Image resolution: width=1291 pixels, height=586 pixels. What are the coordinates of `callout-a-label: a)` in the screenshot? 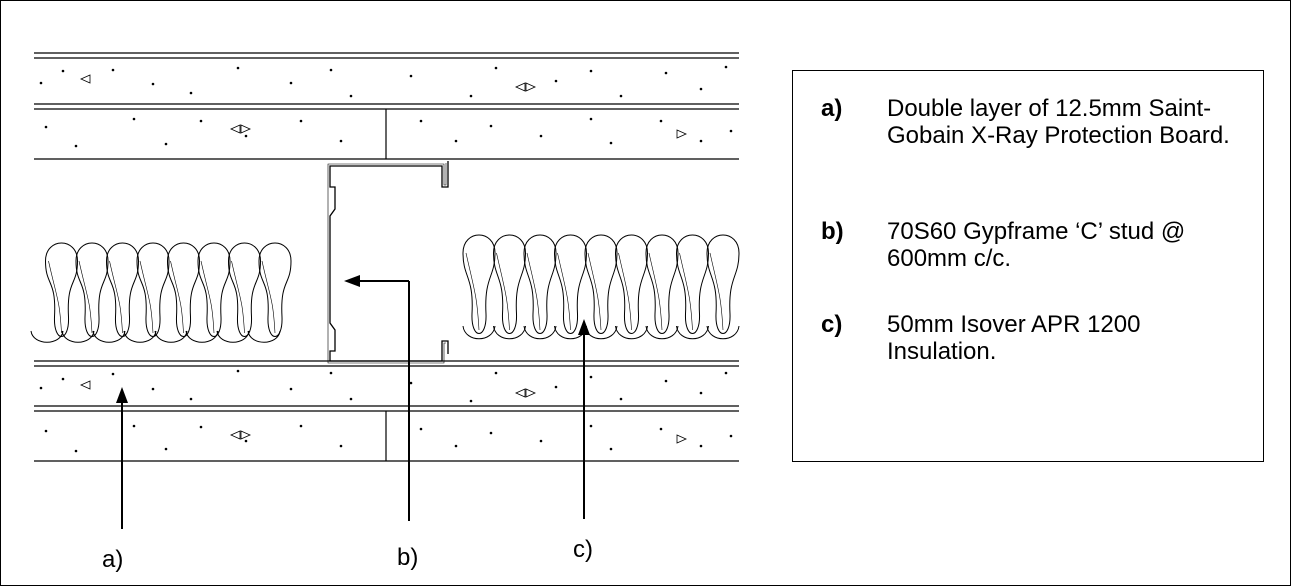 It's located at (112, 559).